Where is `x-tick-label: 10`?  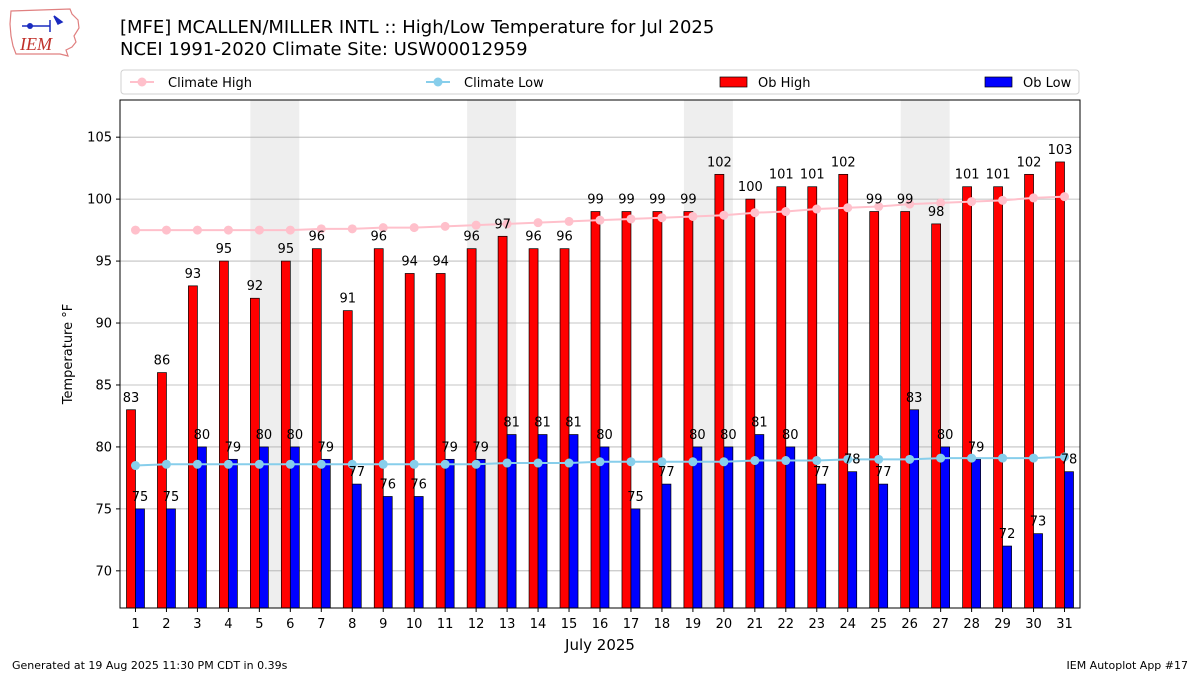 x-tick-label: 10 is located at coordinates (414, 624).